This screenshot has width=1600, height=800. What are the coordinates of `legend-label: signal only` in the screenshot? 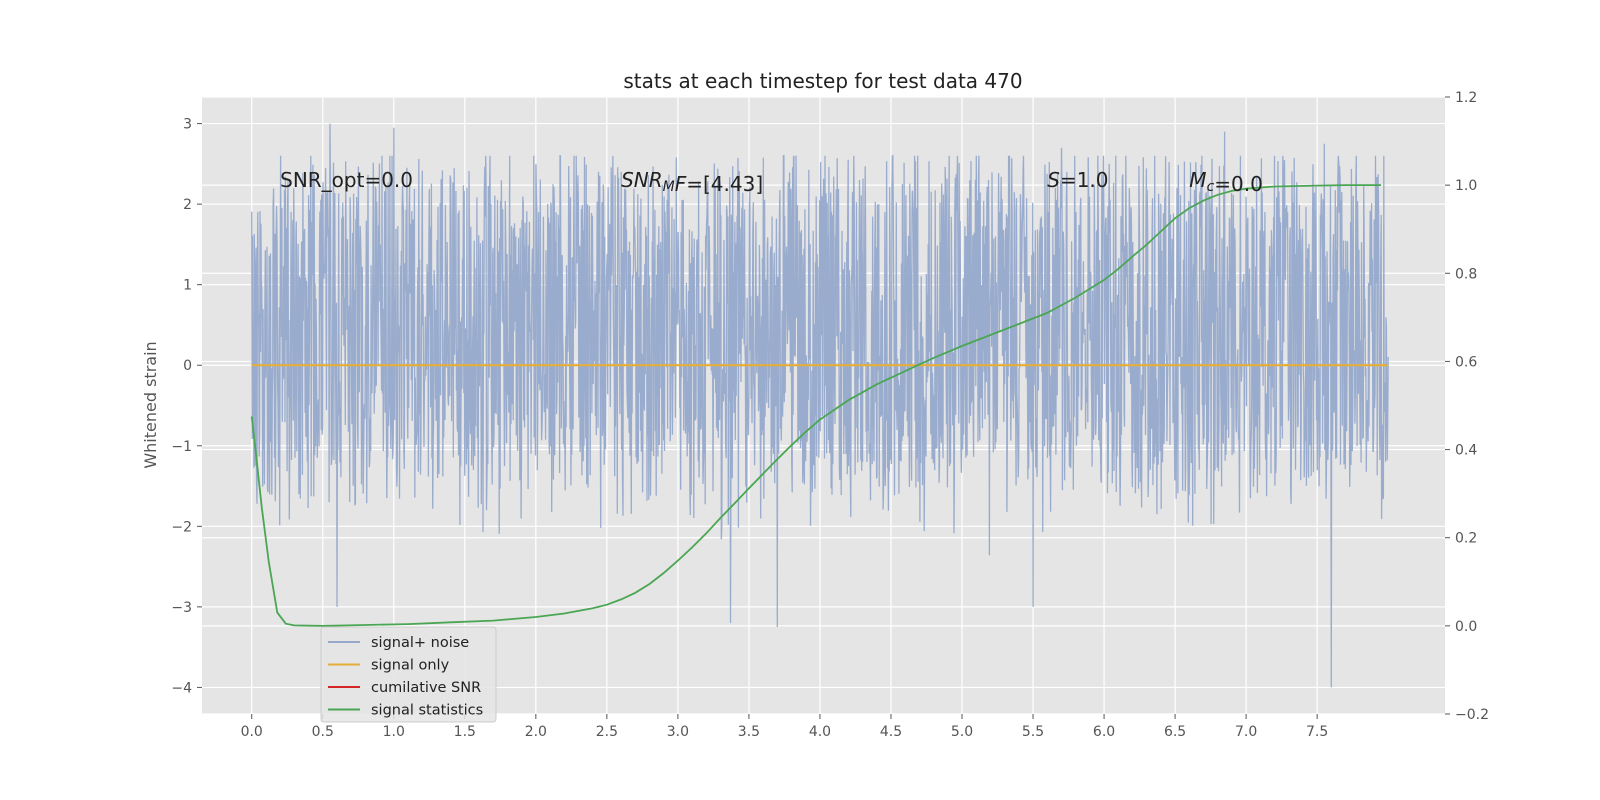 It's located at (410, 666).